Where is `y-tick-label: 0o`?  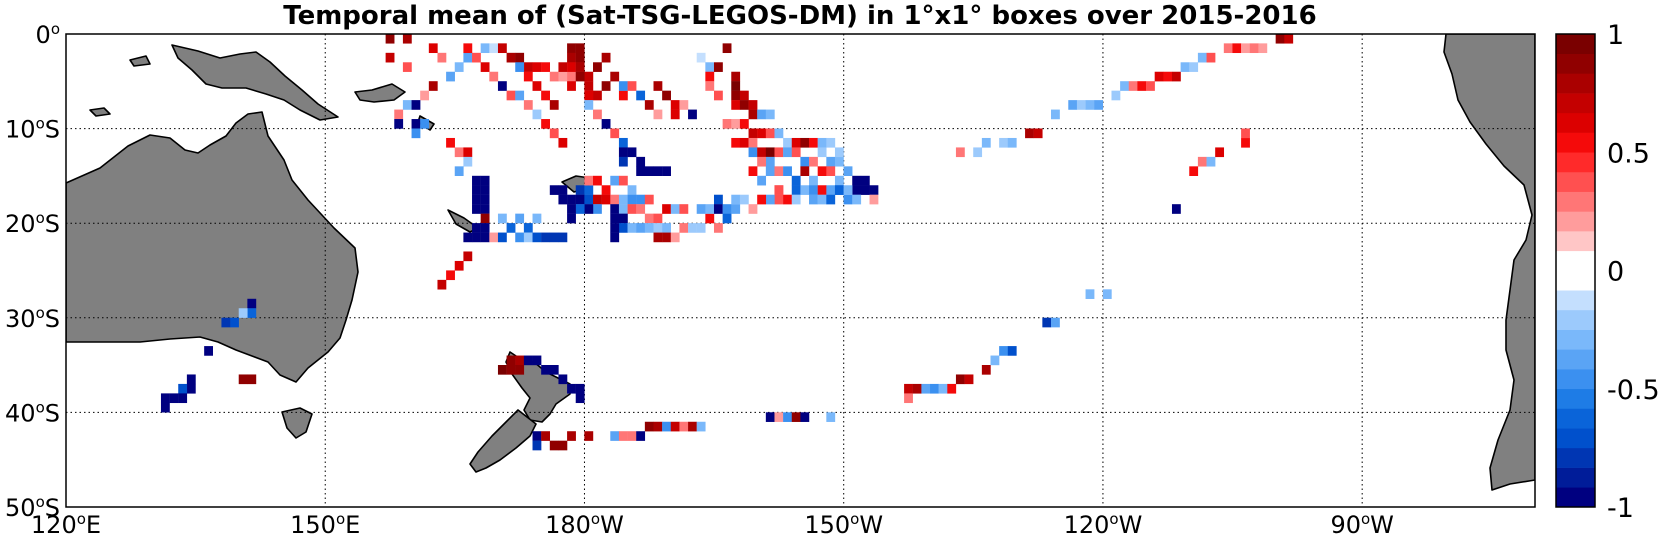 y-tick-label: 0o is located at coordinates (48, 34).